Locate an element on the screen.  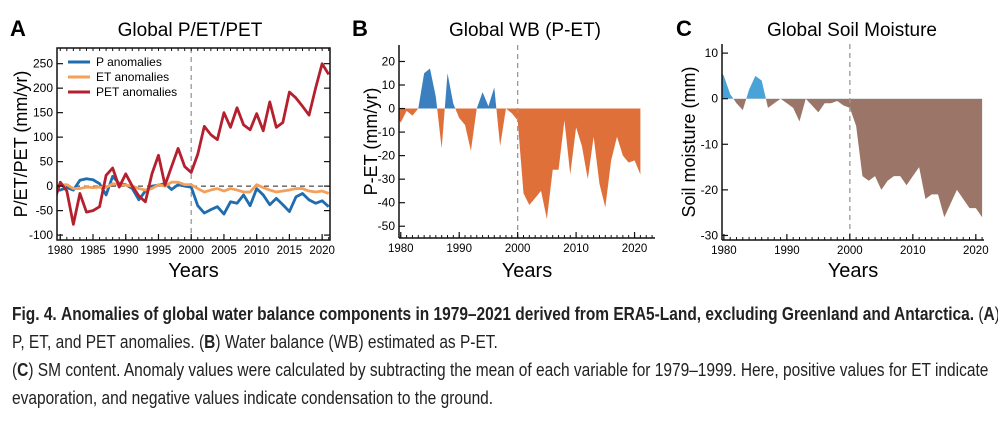
caption-a-label: A is located at coordinates (989, 314).